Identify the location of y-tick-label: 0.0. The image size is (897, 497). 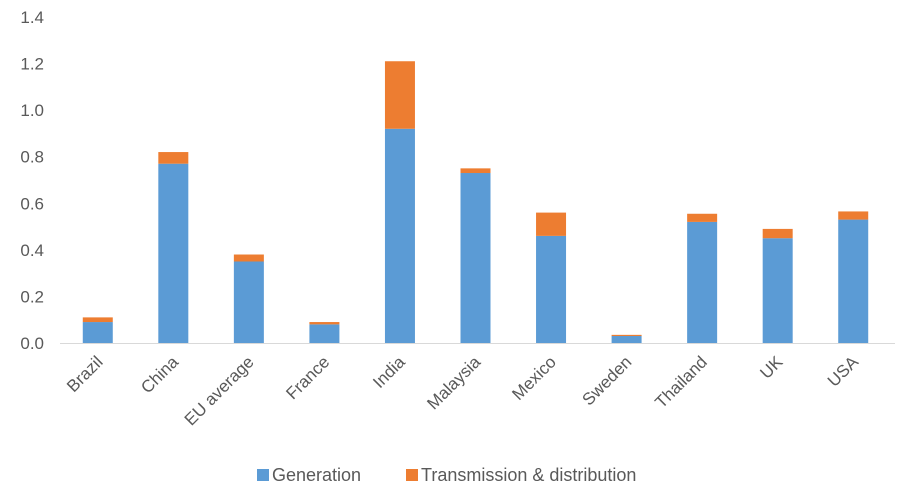
(32, 343).